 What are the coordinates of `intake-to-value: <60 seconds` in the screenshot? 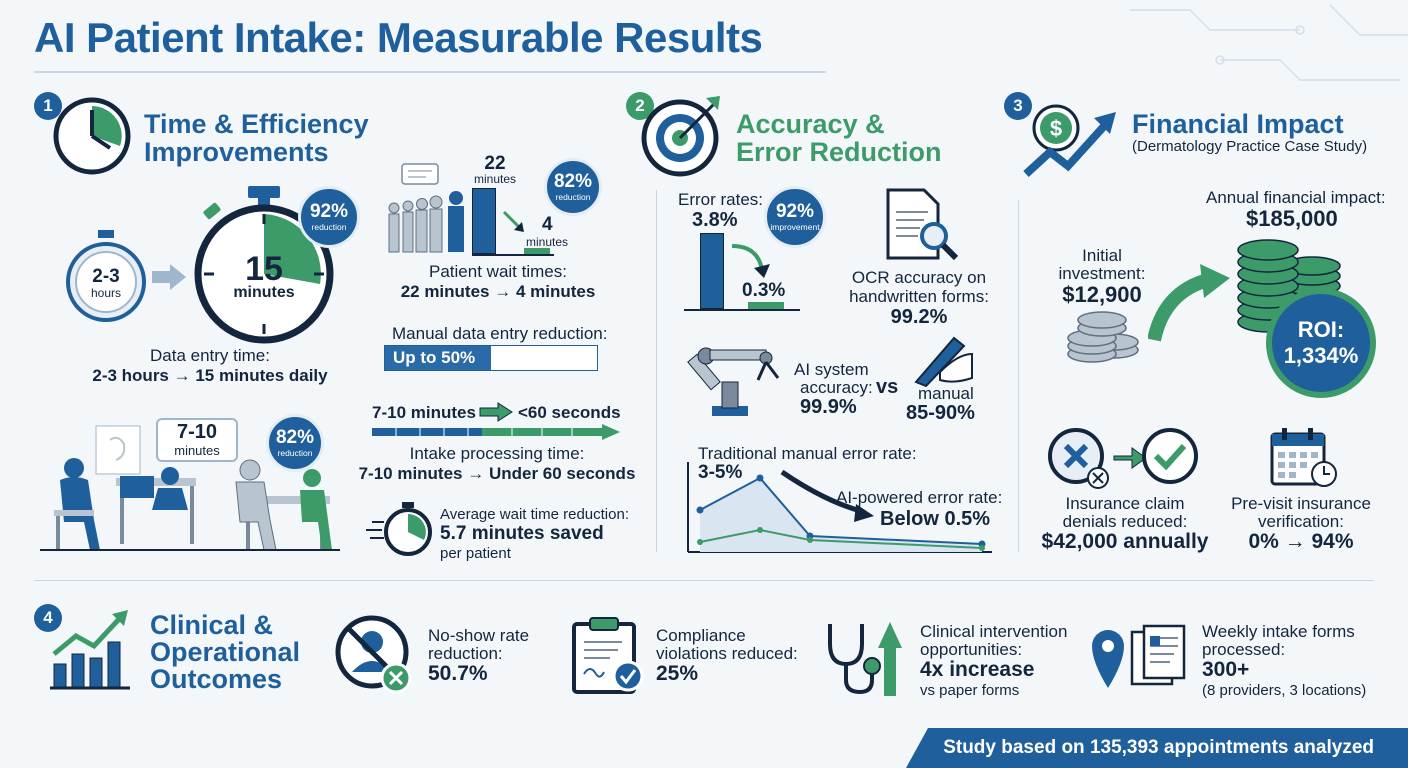 It's located at (569, 412).